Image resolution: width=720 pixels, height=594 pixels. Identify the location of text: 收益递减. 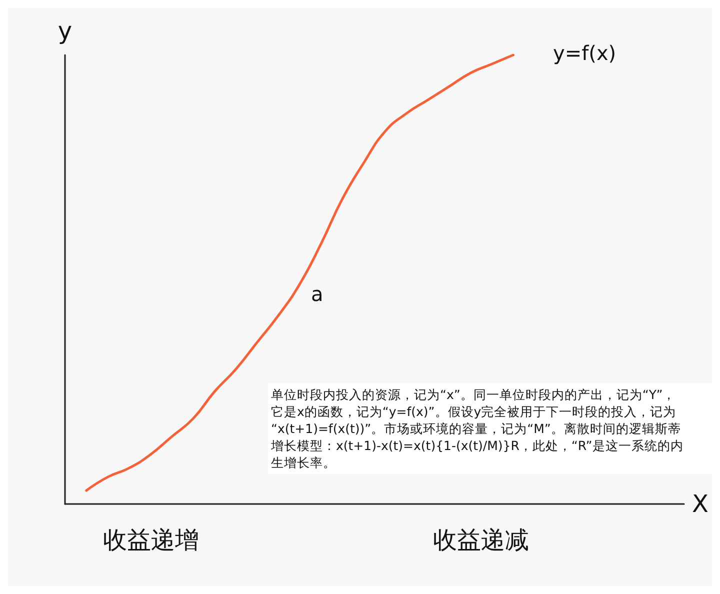
(481, 540).